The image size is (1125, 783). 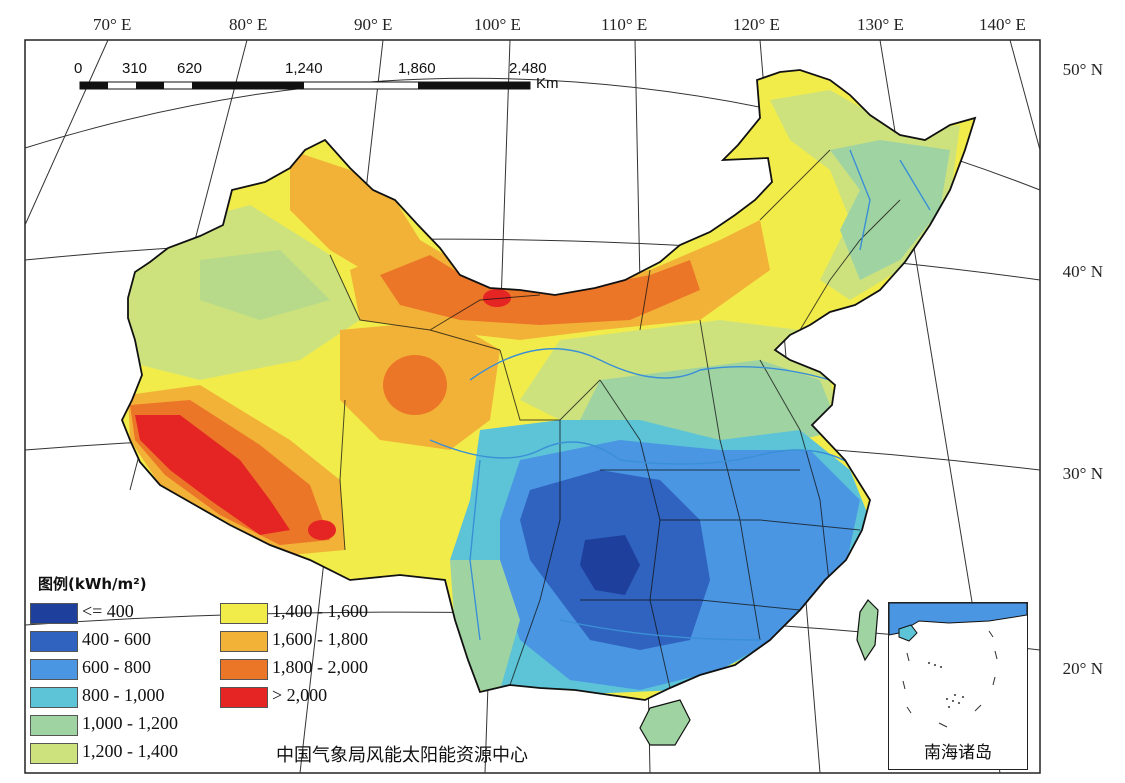 What do you see at coordinates (135, 68) in the screenshot?
I see `scale-tick-label: 310` at bounding box center [135, 68].